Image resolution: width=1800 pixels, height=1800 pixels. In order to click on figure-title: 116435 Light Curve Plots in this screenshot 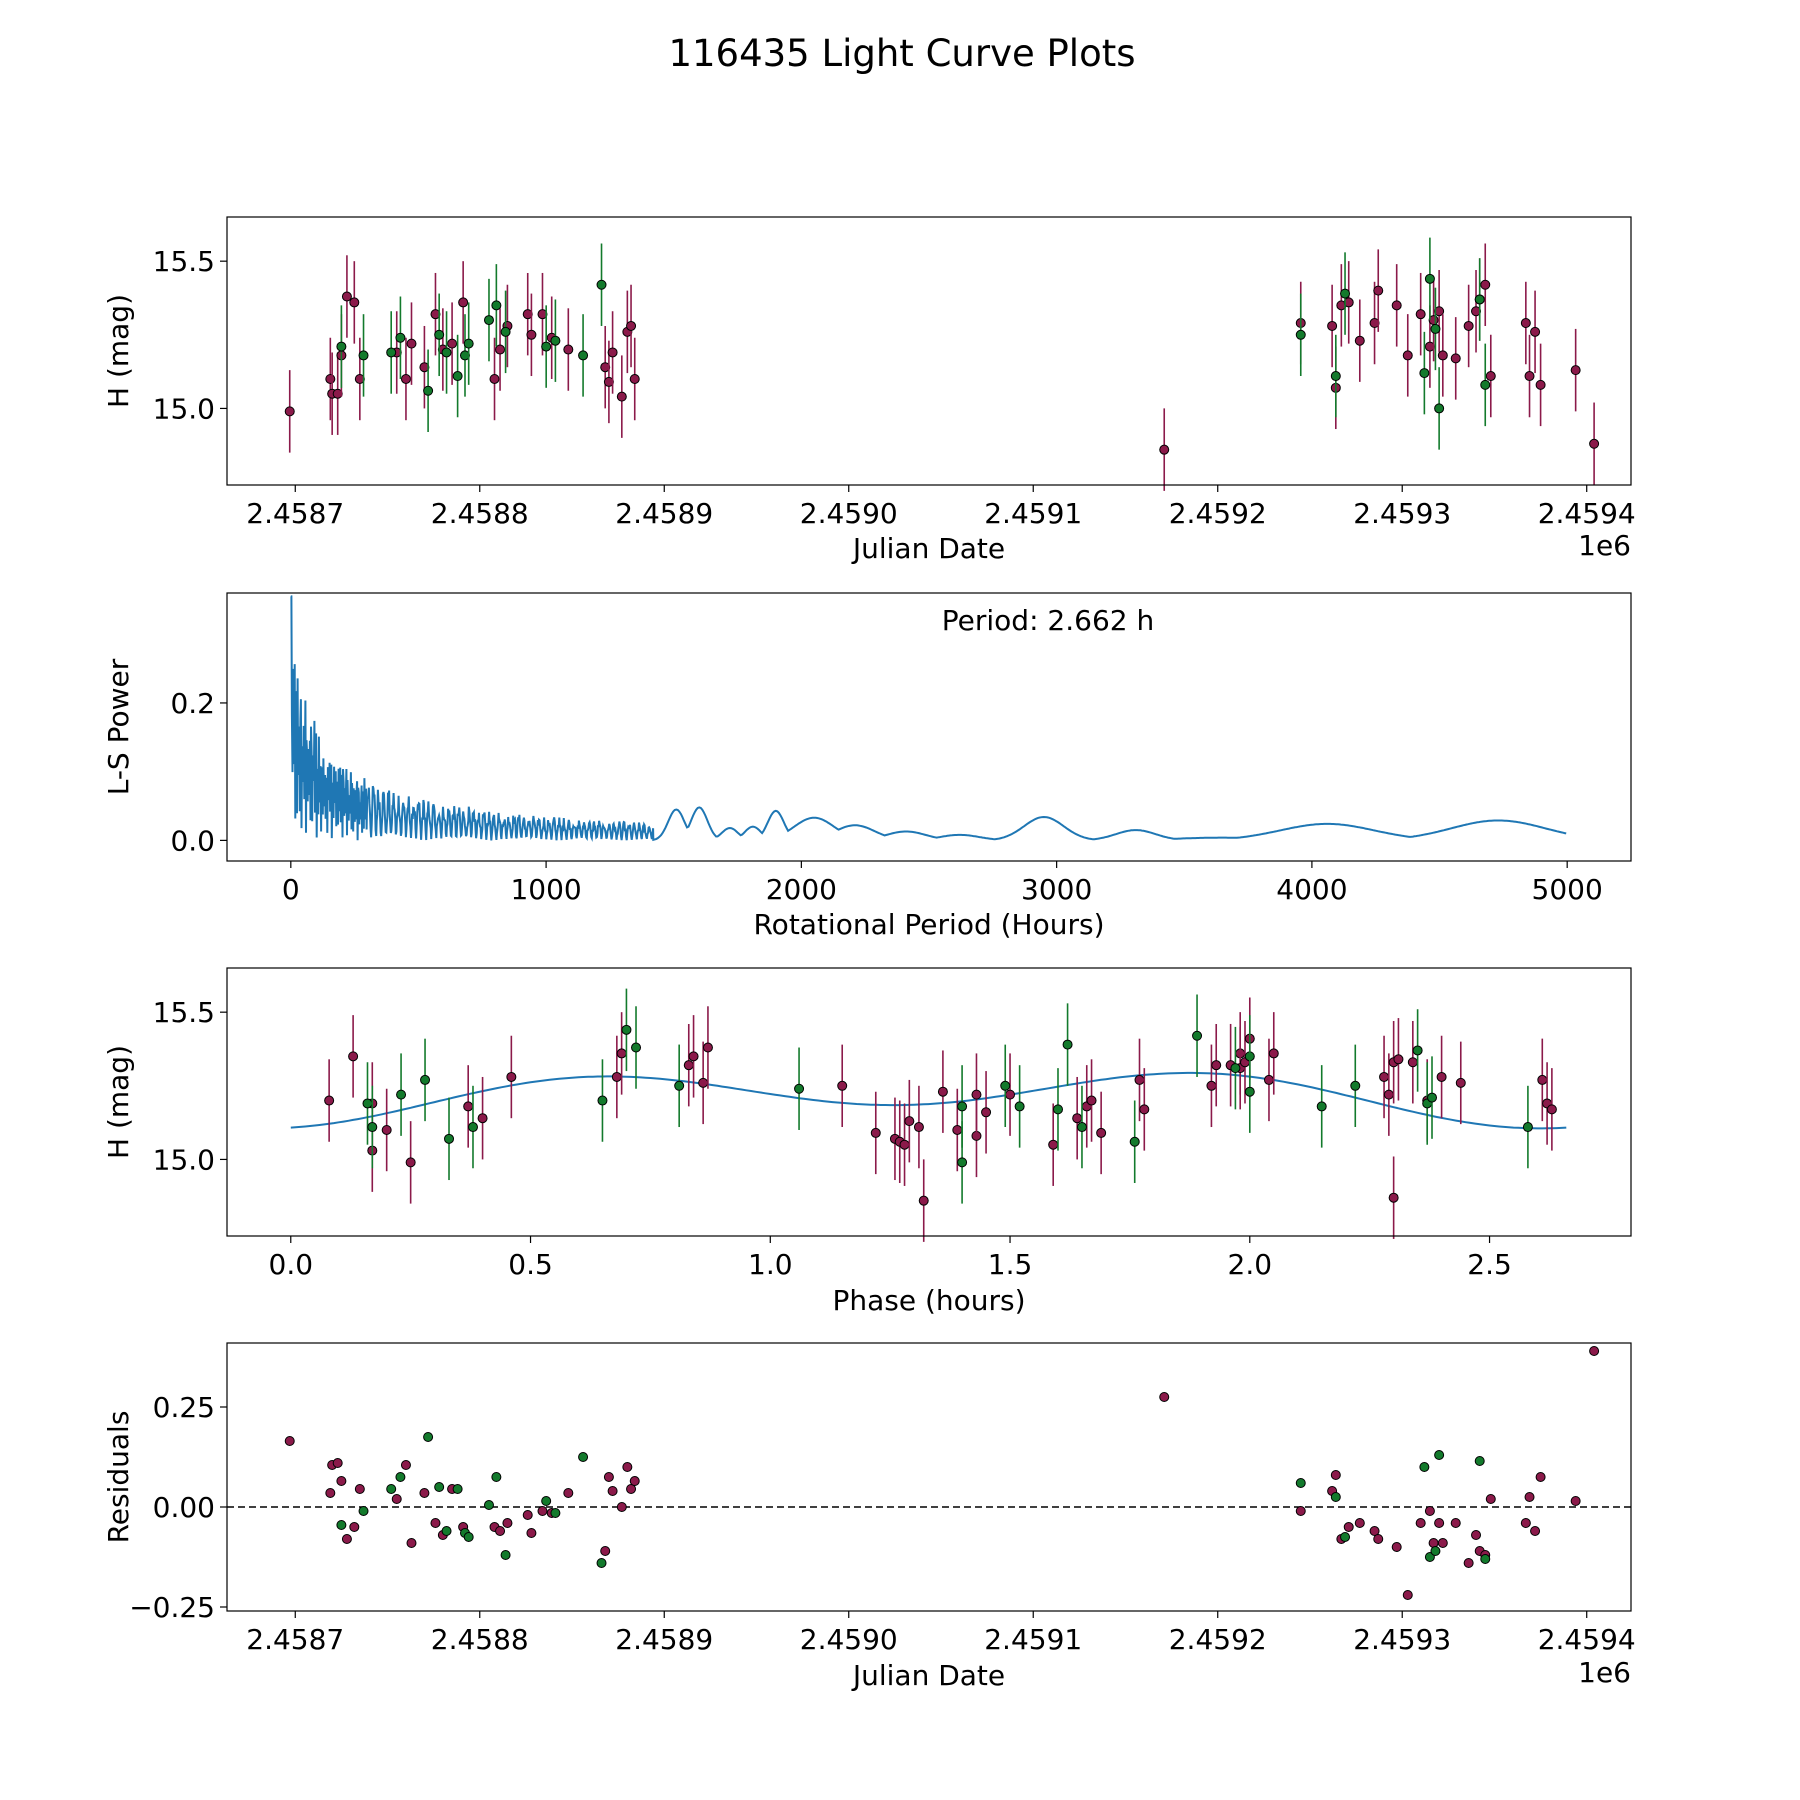, I will do `click(901, 53)`.